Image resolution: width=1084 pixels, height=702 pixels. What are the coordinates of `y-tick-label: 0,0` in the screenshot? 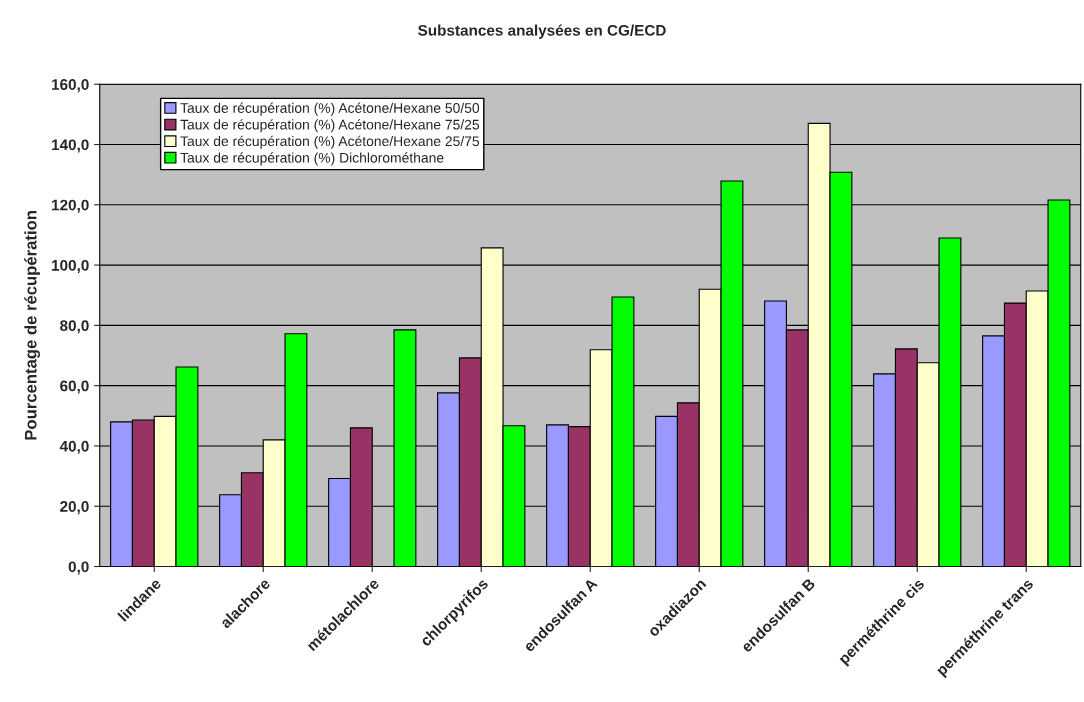 It's located at (78, 568).